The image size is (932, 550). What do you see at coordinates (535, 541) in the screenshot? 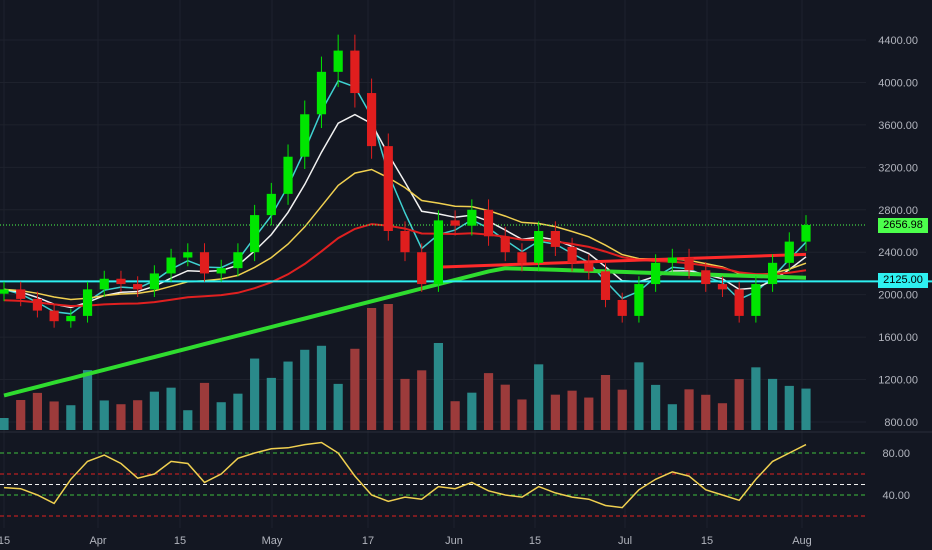
I see `time-tick-label: 15` at bounding box center [535, 541].